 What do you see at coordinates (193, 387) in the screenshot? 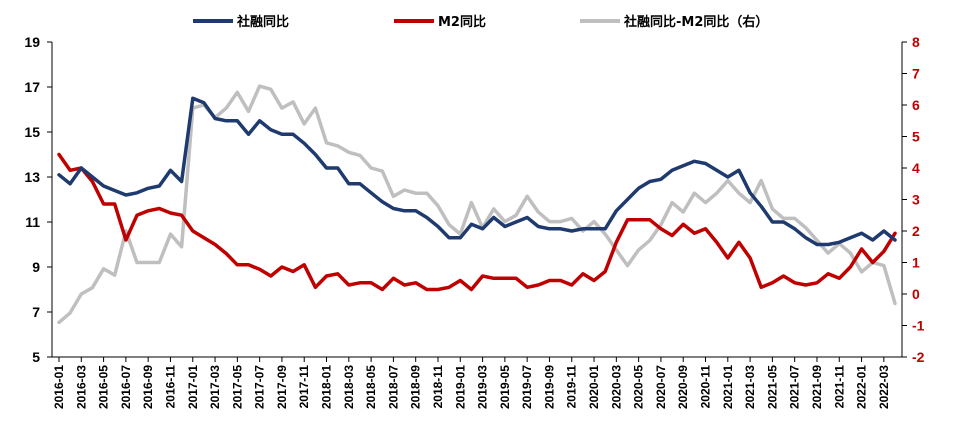
I see `x-tick-label: 2017-01` at bounding box center [193, 387].